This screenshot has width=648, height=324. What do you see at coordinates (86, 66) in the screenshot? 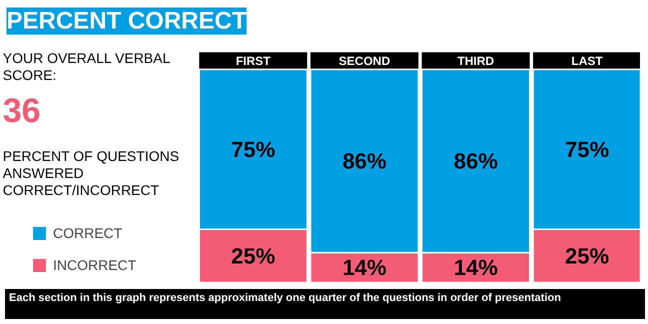
I see `text: YOUR OVERALL VERBAL SCORE:` at bounding box center [86, 66].